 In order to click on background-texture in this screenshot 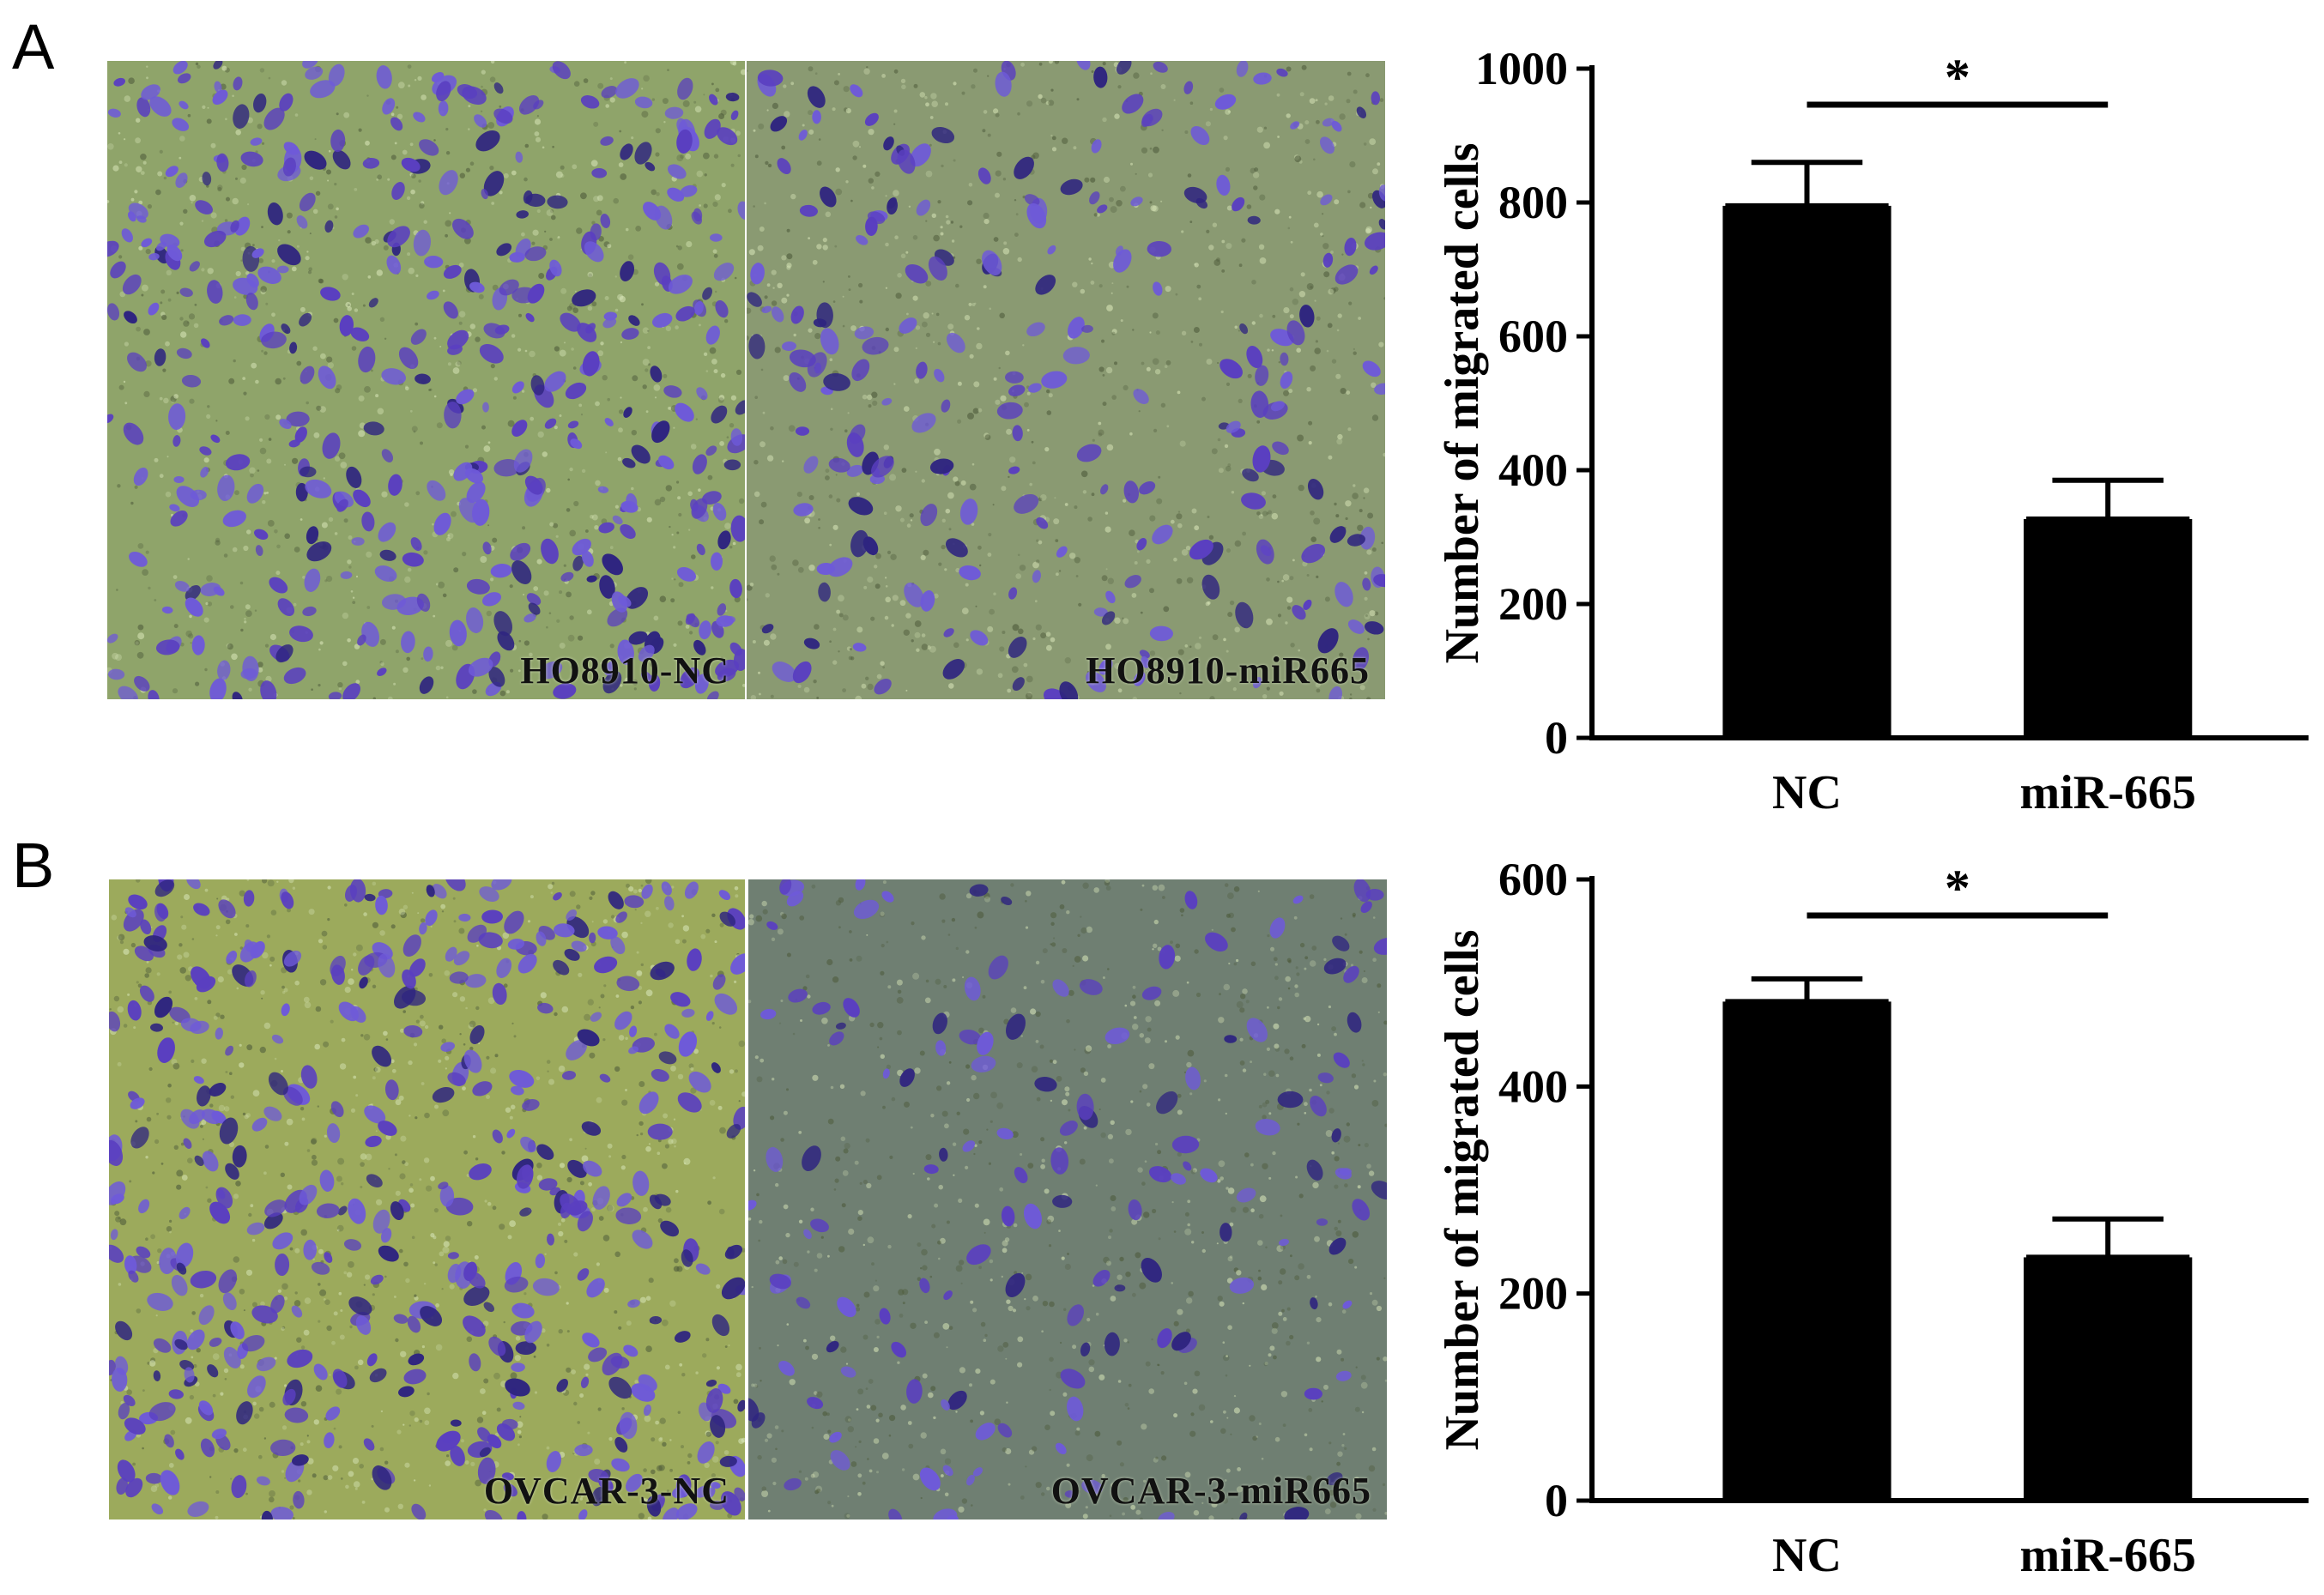, I will do `click(1067, 1199)`.